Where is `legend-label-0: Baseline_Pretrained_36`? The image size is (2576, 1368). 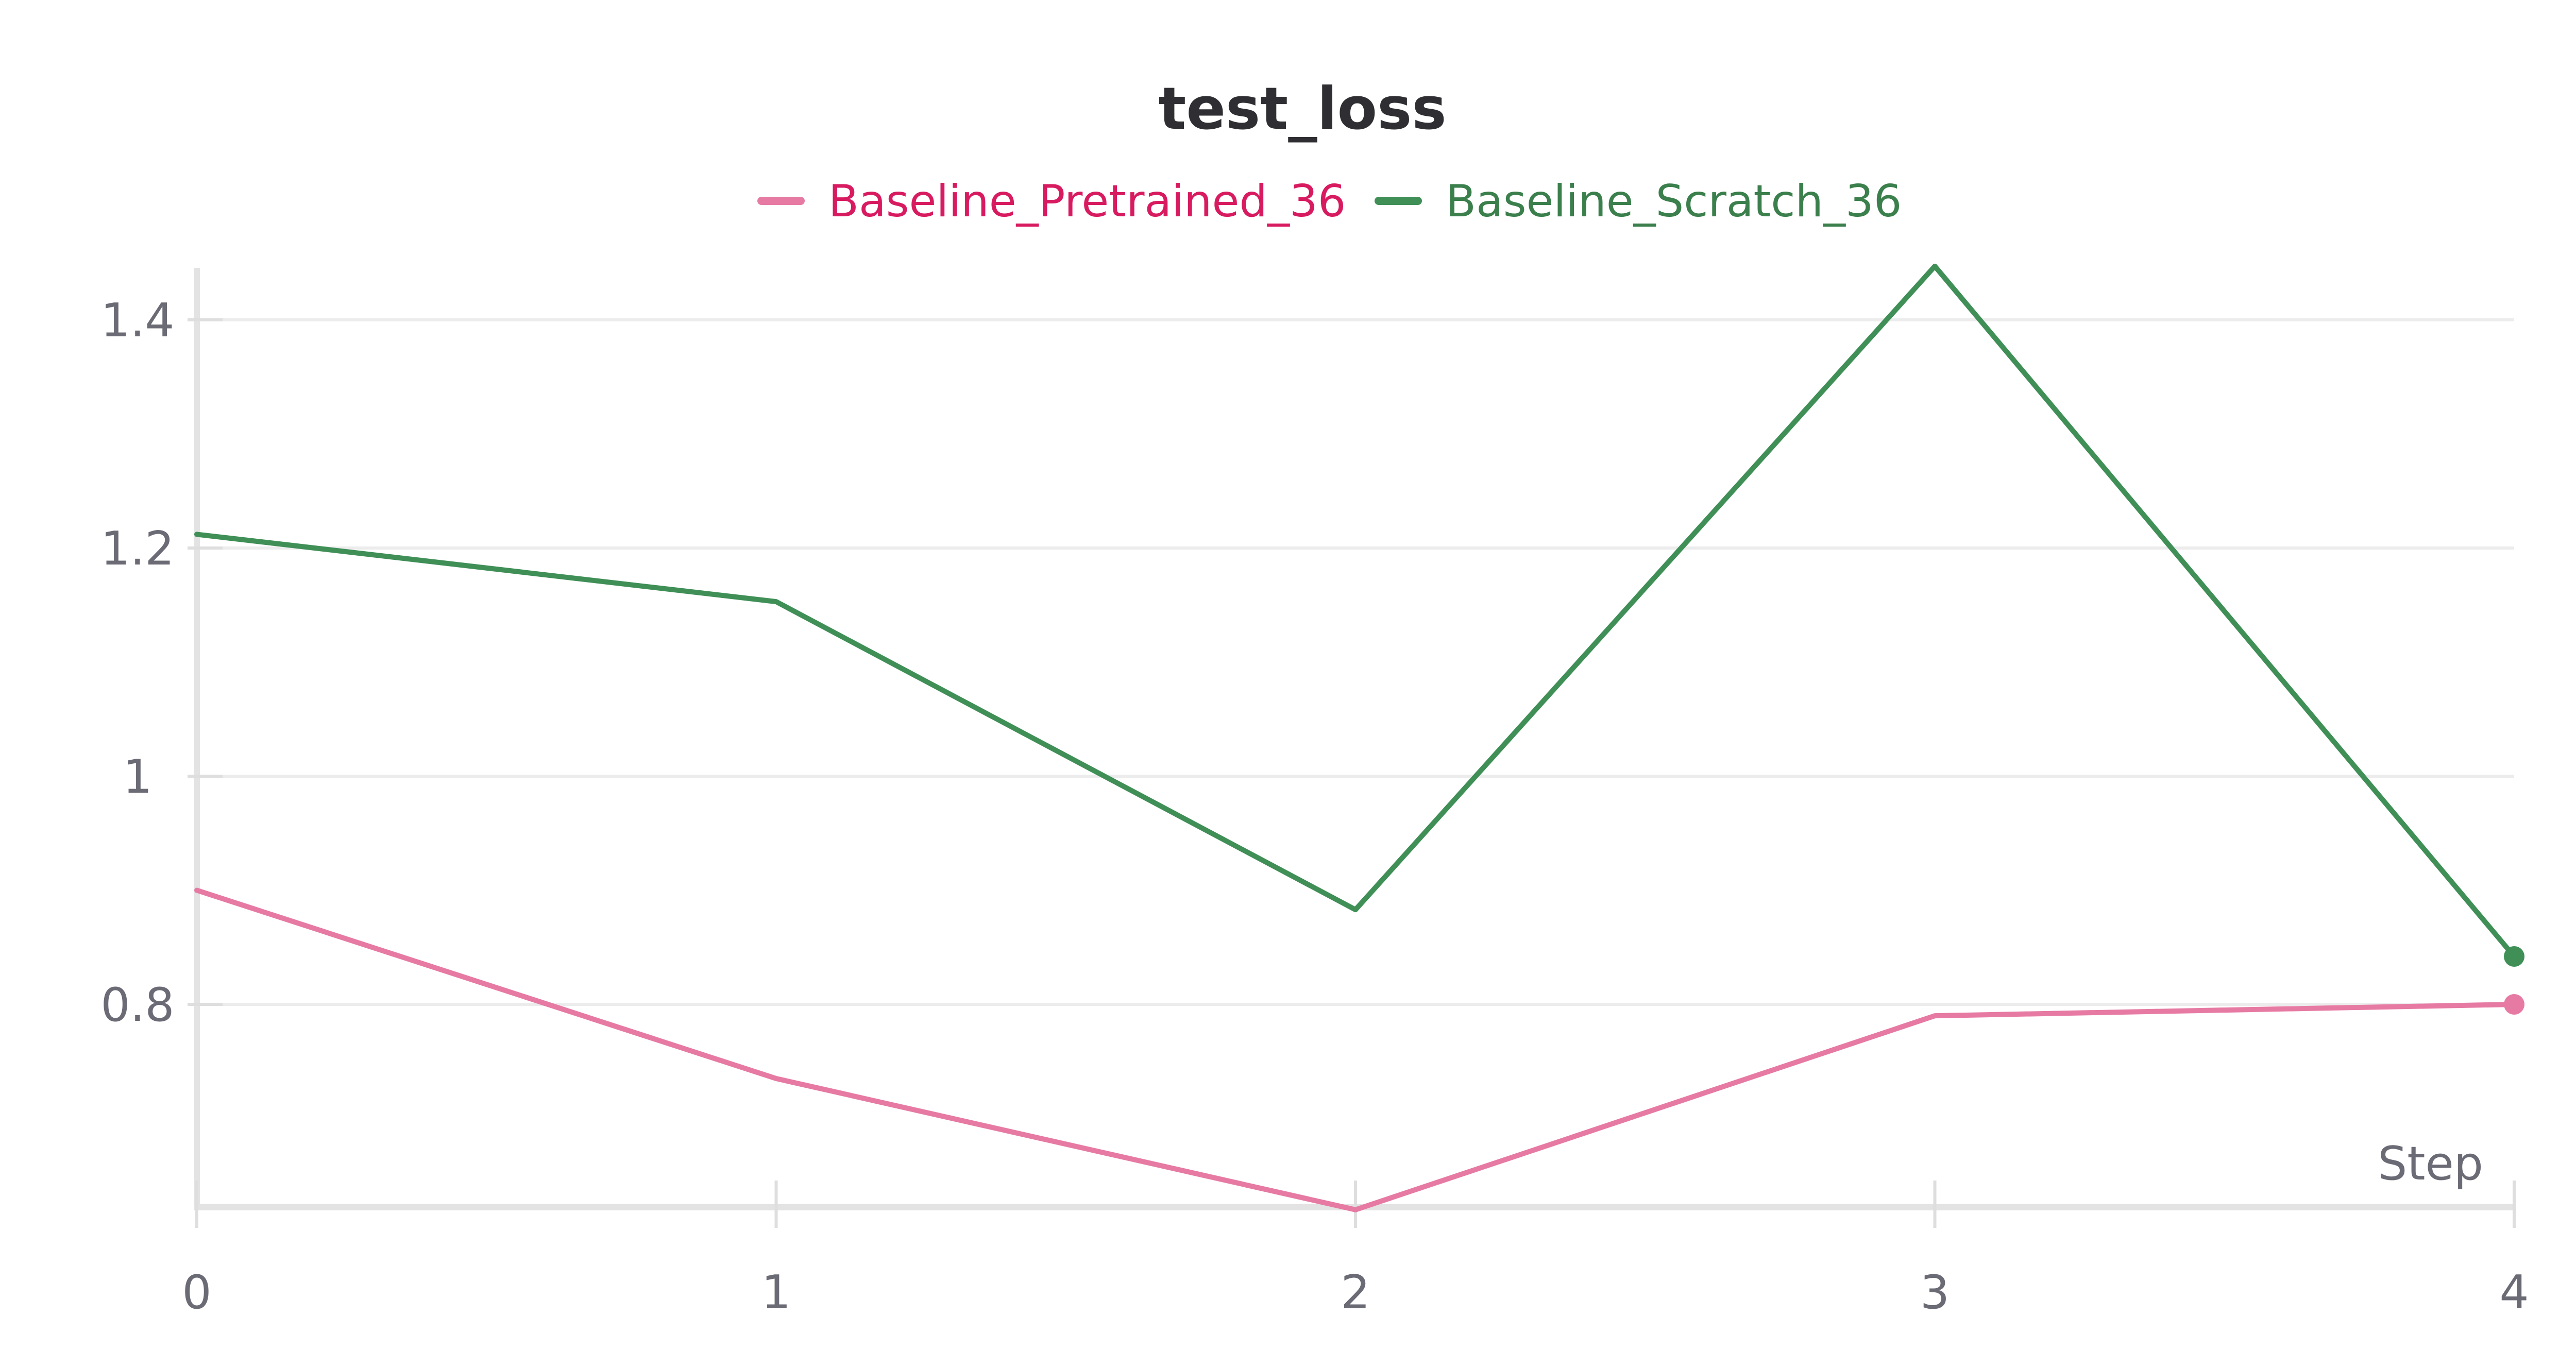 legend-label-0: Baseline_Pretrained_36 is located at coordinates (1087, 201).